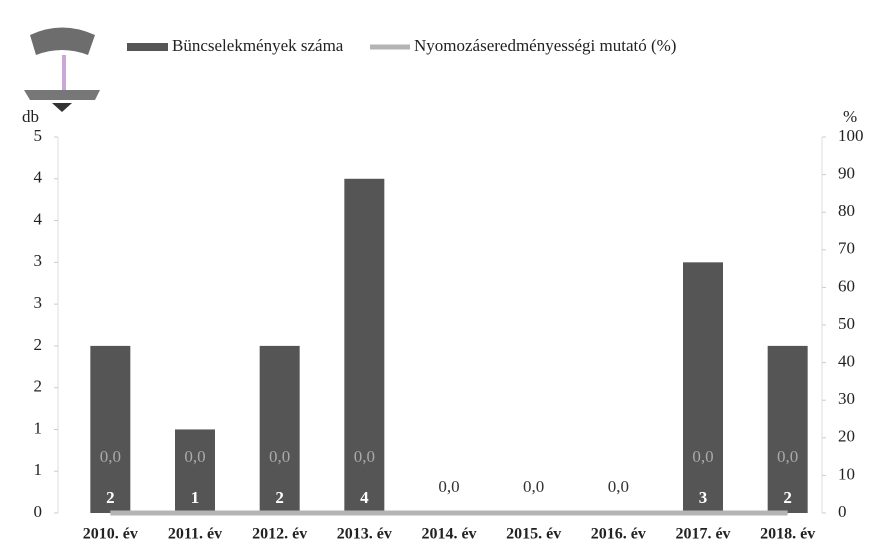 The image size is (876, 548). I want to click on x-tick-label: 2010. év, so click(110, 534).